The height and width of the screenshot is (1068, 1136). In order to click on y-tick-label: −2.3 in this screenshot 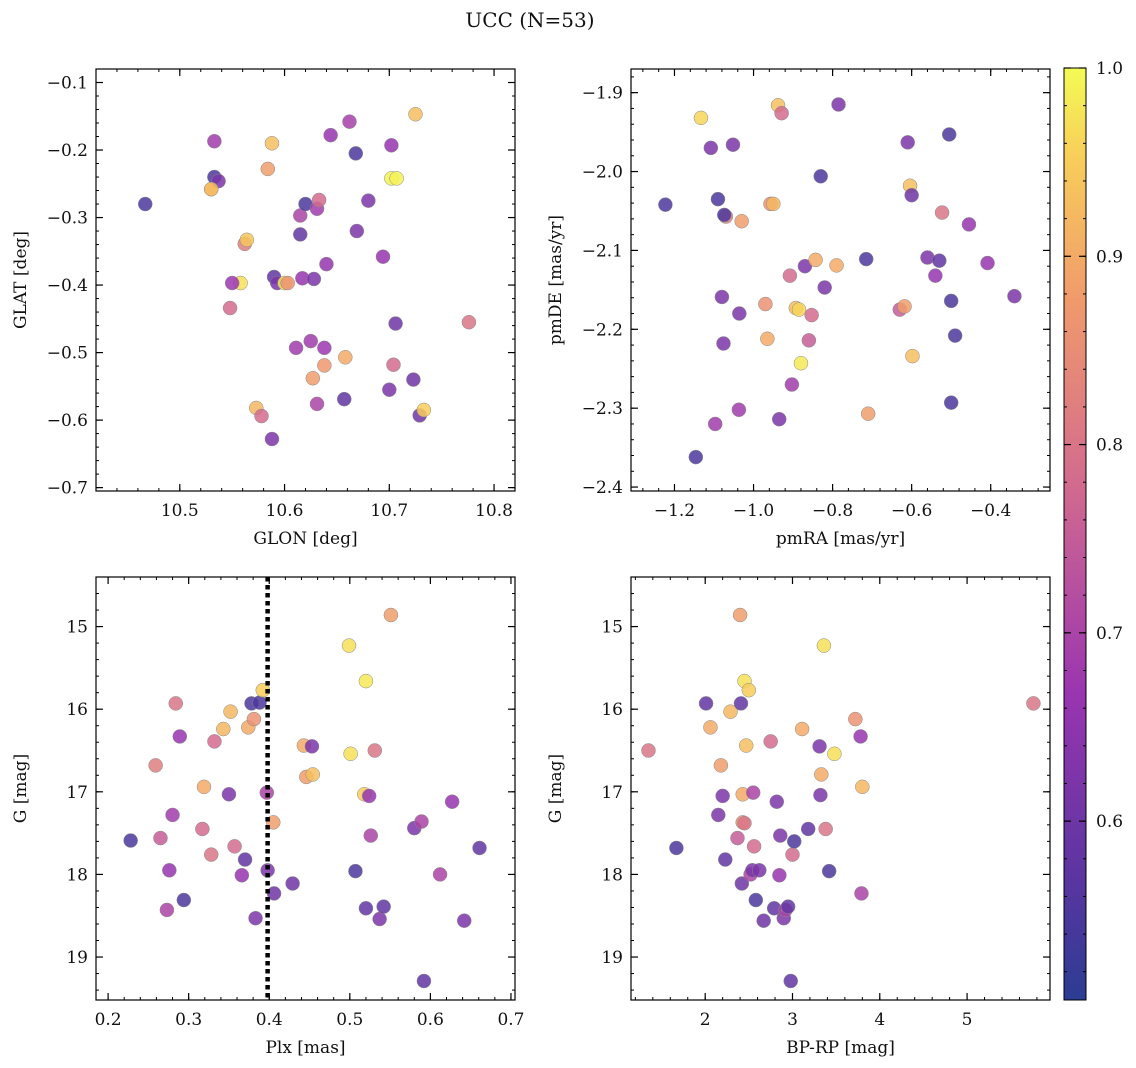, I will do `click(602, 409)`.